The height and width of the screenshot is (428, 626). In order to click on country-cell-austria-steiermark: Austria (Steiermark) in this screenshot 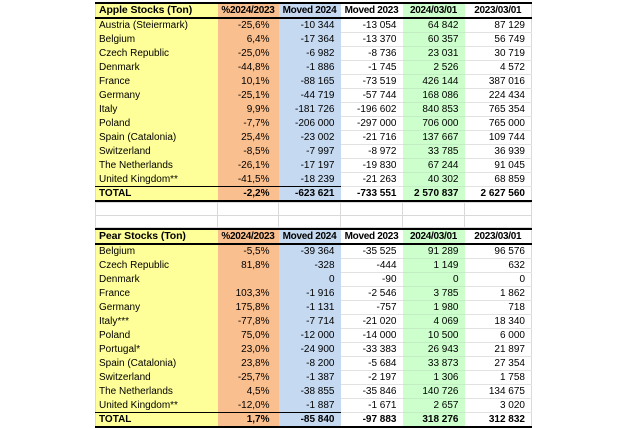, I will do `click(156, 25)`.